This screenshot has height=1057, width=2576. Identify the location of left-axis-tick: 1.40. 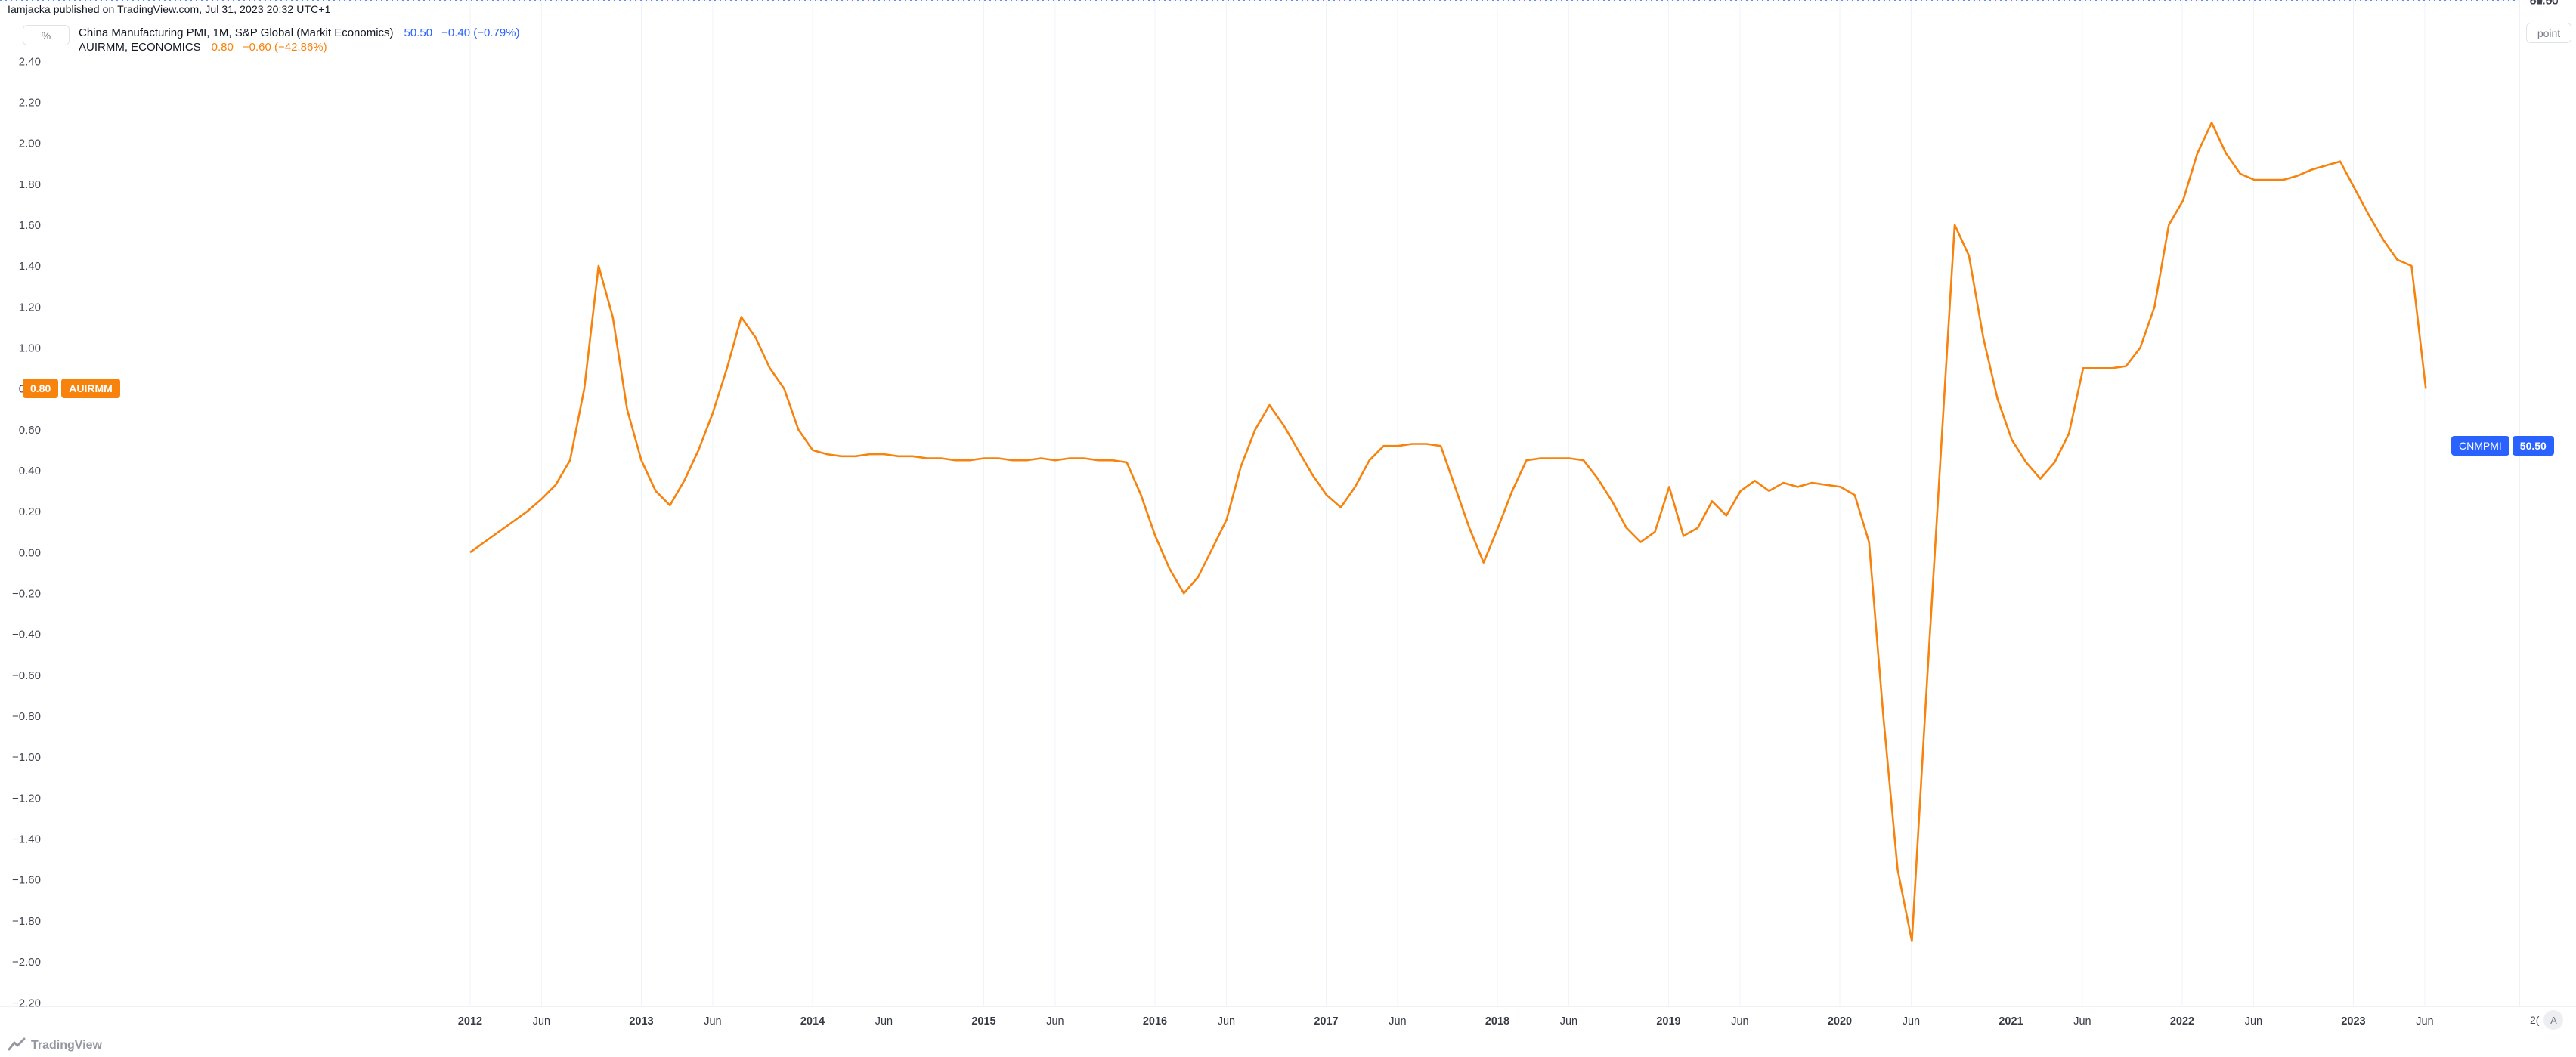
(30, 266).